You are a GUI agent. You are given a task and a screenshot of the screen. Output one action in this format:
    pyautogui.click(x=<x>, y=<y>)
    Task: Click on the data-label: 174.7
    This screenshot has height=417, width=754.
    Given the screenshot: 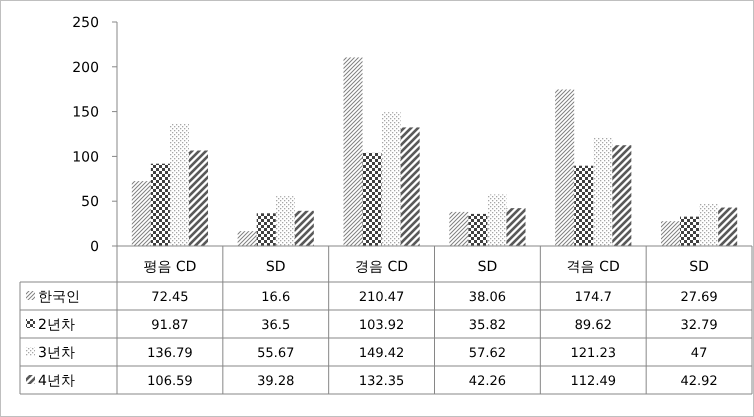 What is the action you would take?
    pyautogui.click(x=593, y=297)
    